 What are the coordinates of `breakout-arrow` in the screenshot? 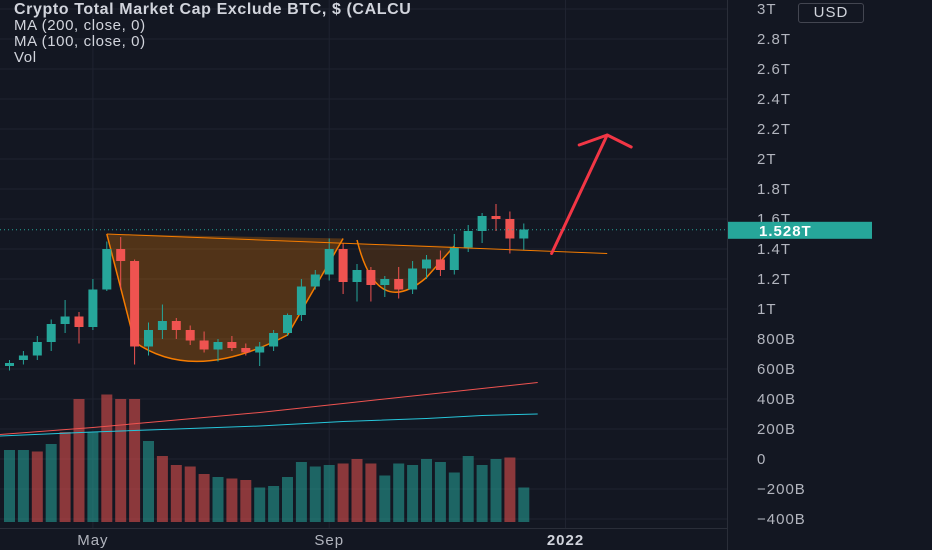 It's located at (579, 194).